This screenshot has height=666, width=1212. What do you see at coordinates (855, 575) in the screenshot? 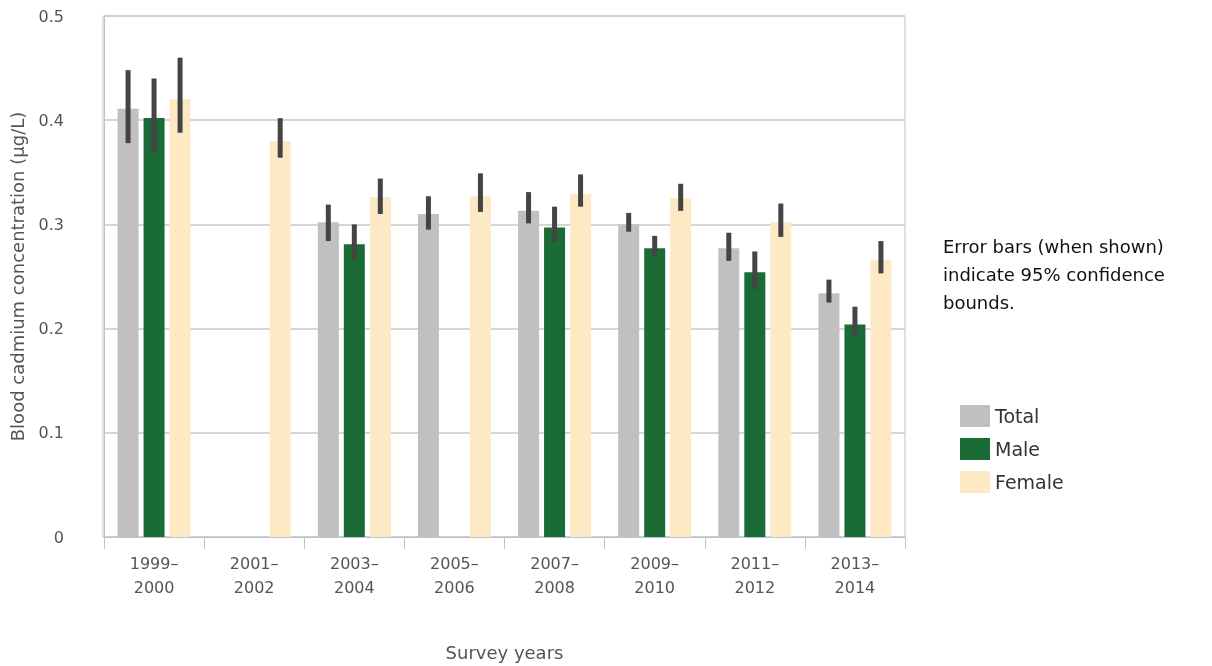
I see `x-tick-label: 2013–2014` at bounding box center [855, 575].